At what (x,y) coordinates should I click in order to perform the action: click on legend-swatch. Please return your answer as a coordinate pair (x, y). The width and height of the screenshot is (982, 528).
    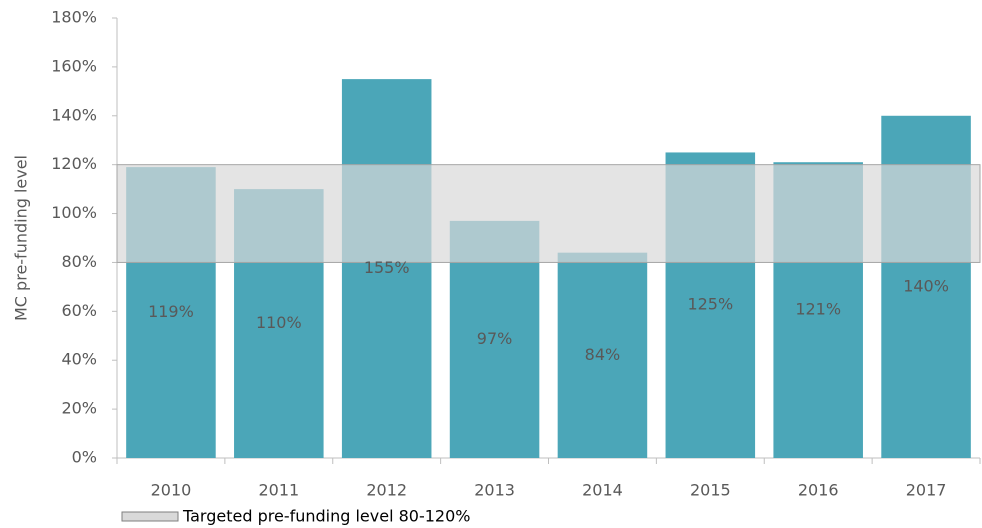
    Looking at the image, I should click on (150, 516).